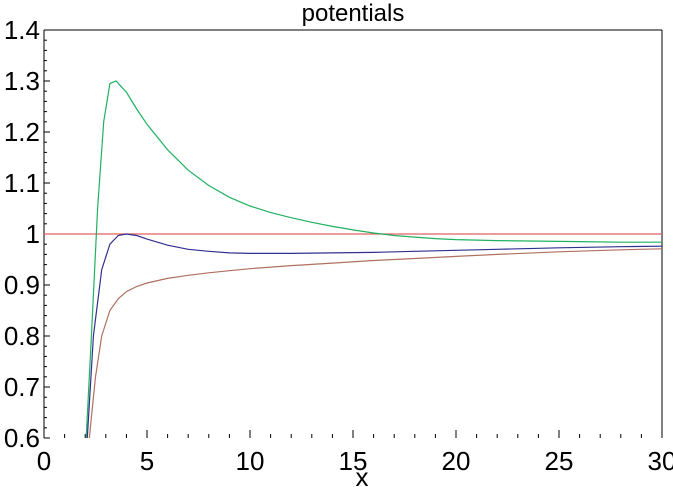  I want to click on y-tick-label: 0.7, so click(22, 387).